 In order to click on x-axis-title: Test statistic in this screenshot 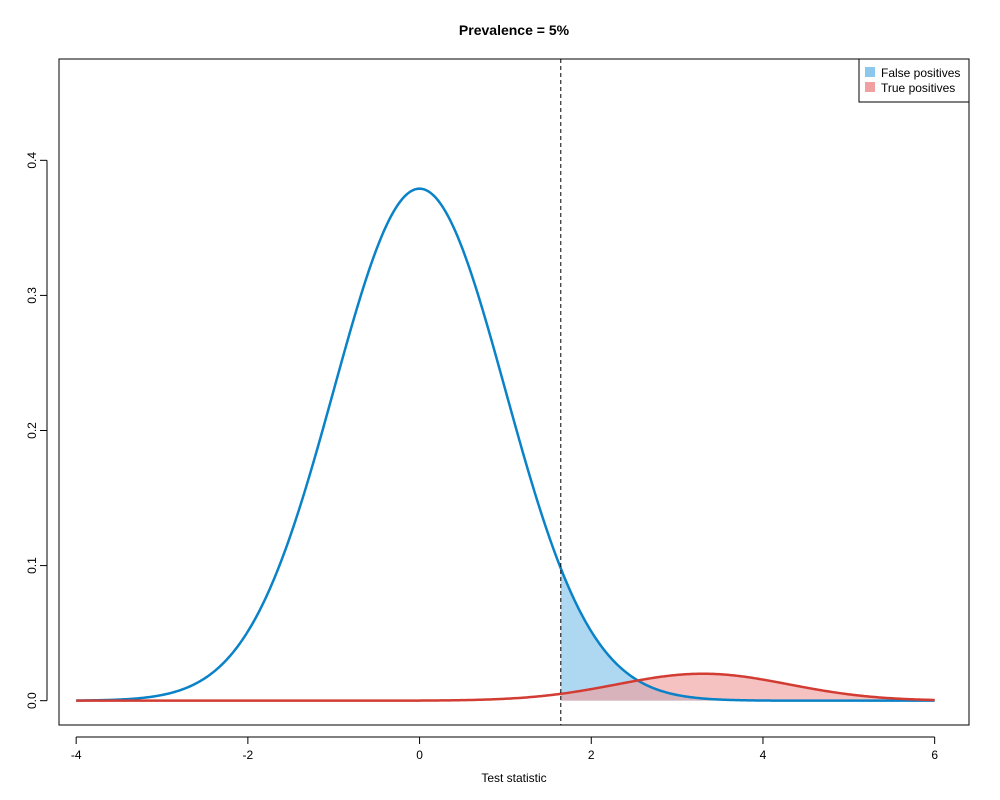, I will do `click(513, 778)`.